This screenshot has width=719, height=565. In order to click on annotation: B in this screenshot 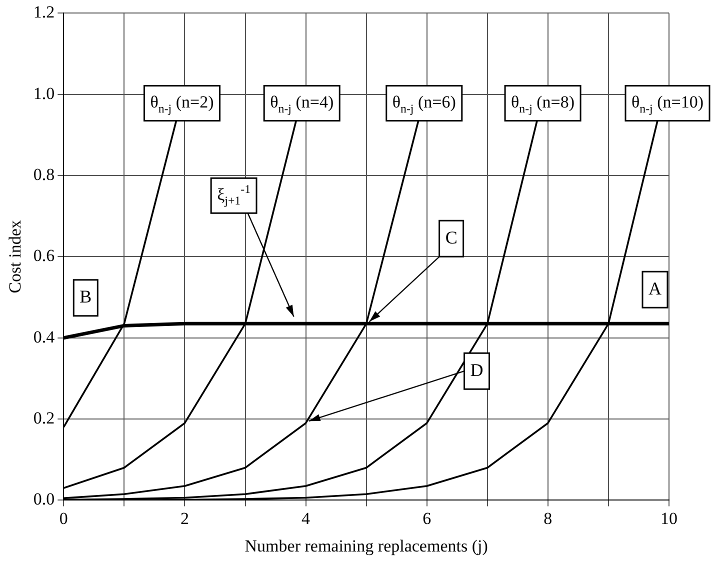, I will do `click(86, 296)`.